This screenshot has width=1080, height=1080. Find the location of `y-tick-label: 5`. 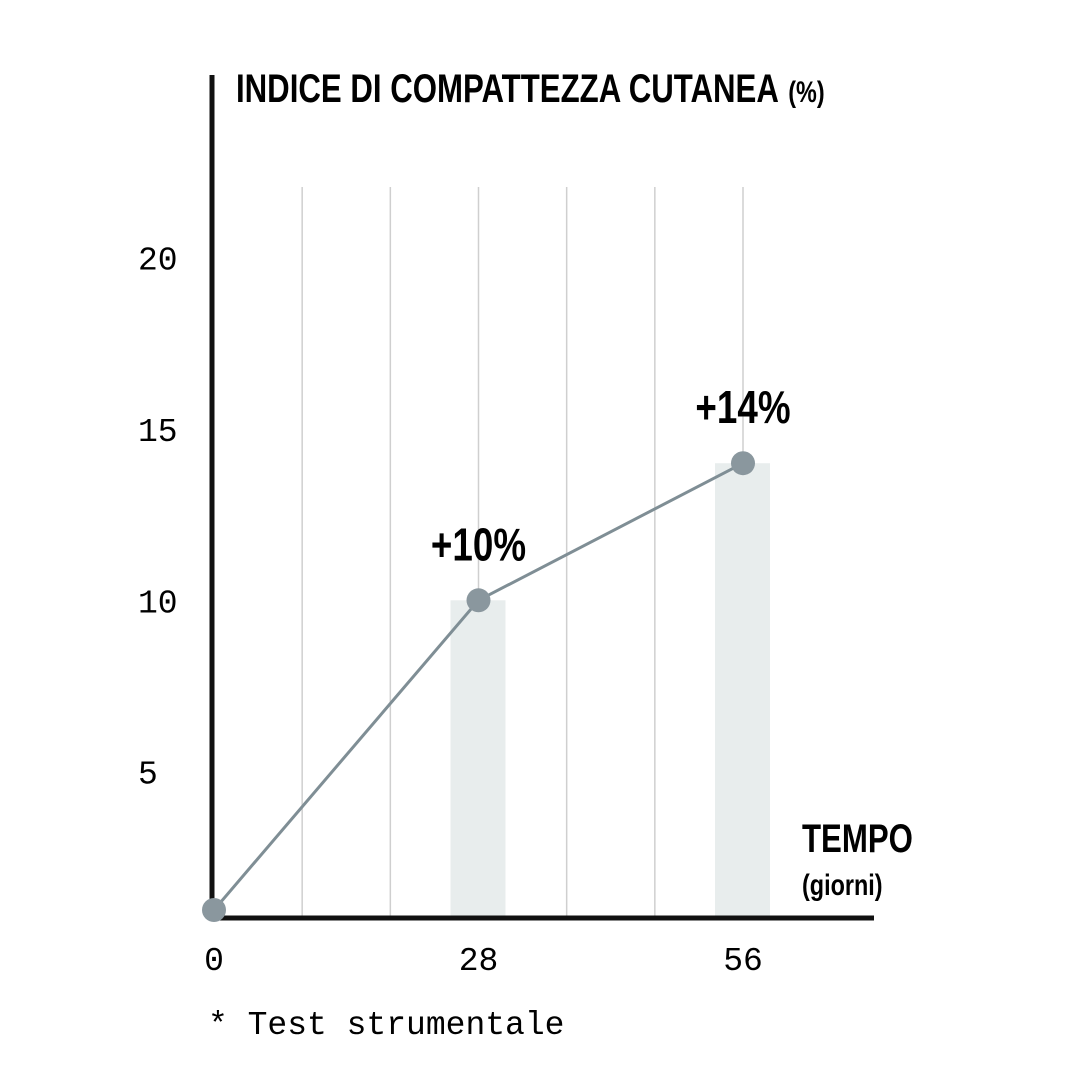

y-tick-label: 5 is located at coordinates (148, 775).